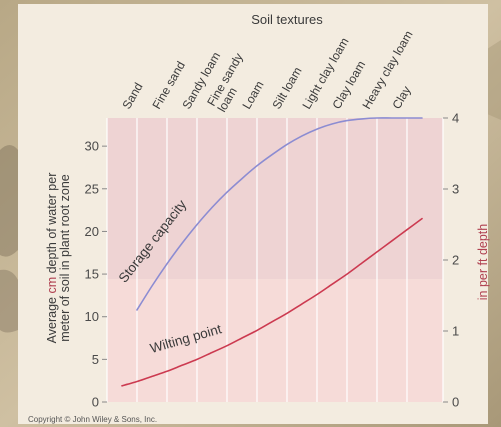 The width and height of the screenshot is (501, 427). What do you see at coordinates (92, 188) in the screenshot?
I see `left-tick-label: 25` at bounding box center [92, 188].